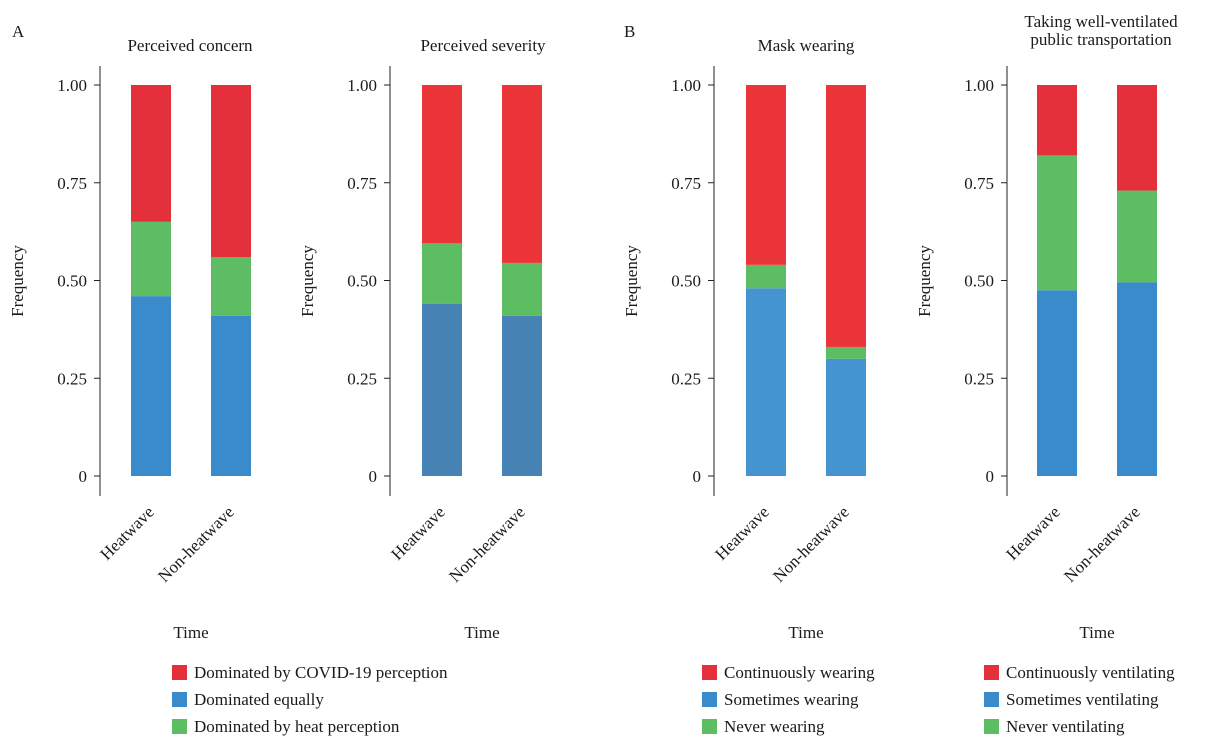  I want to click on chart-title: Perceived severity, so click(483, 45).